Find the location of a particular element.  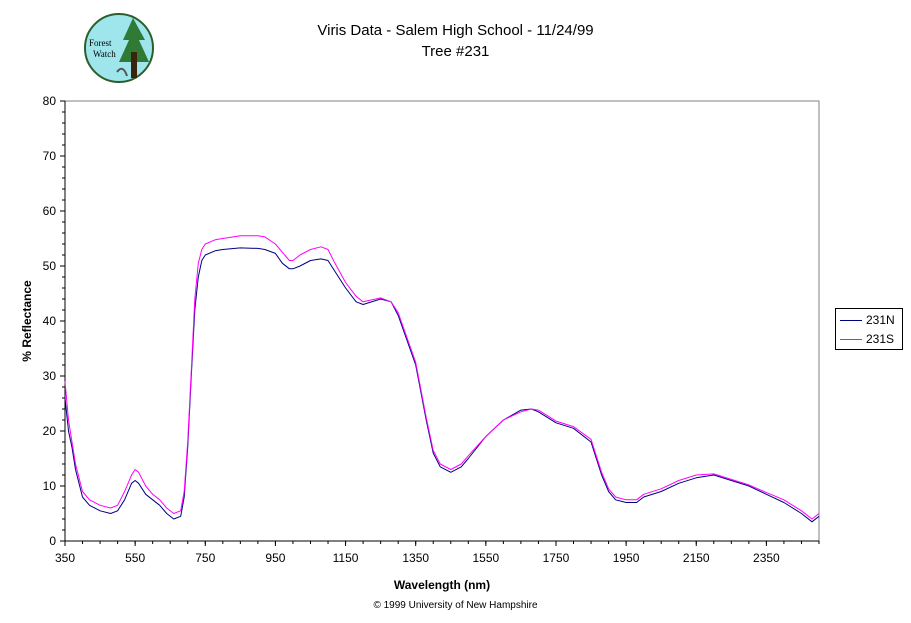

y-tick-label: 40 is located at coordinates (50, 321).